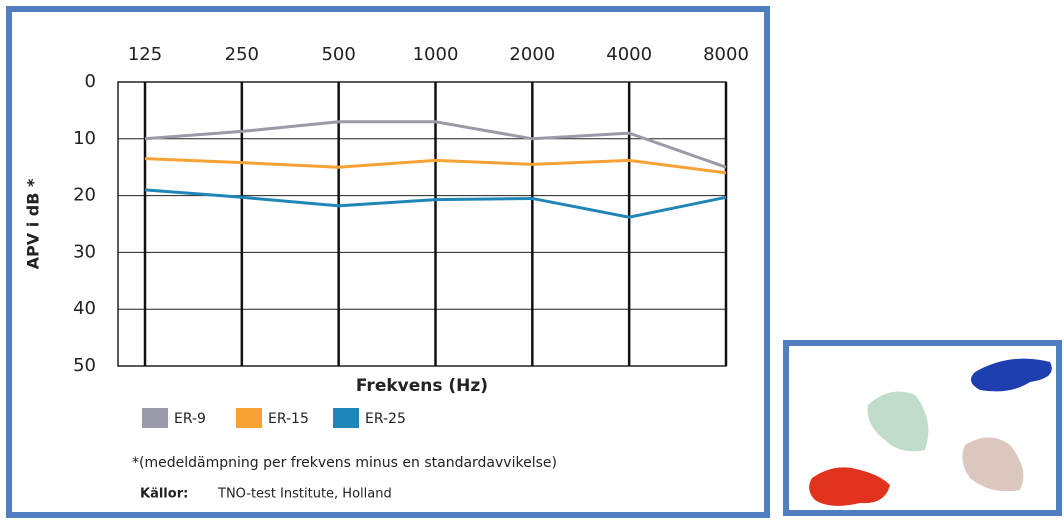 The width and height of the screenshot is (1064, 520). I want to click on legend-label: ER-25, so click(385, 419).